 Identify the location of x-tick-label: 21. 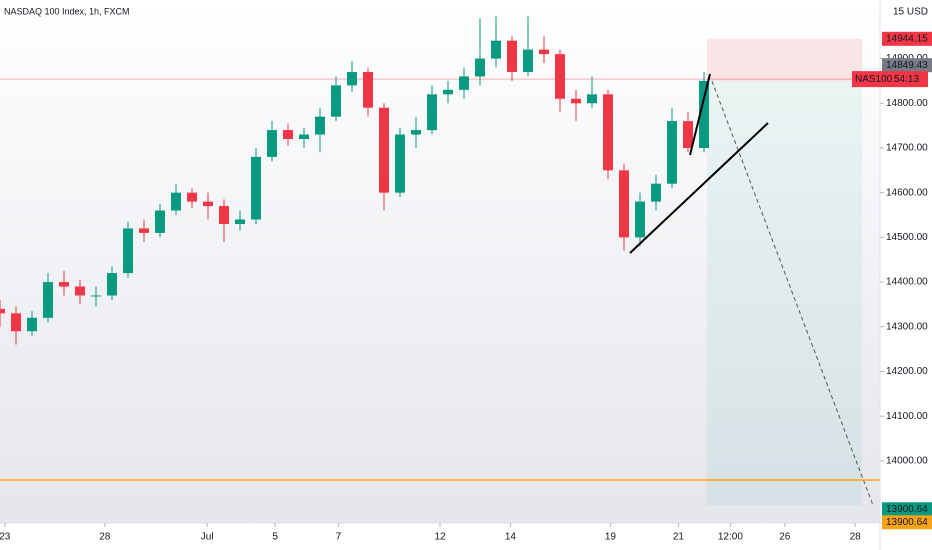
(679, 537).